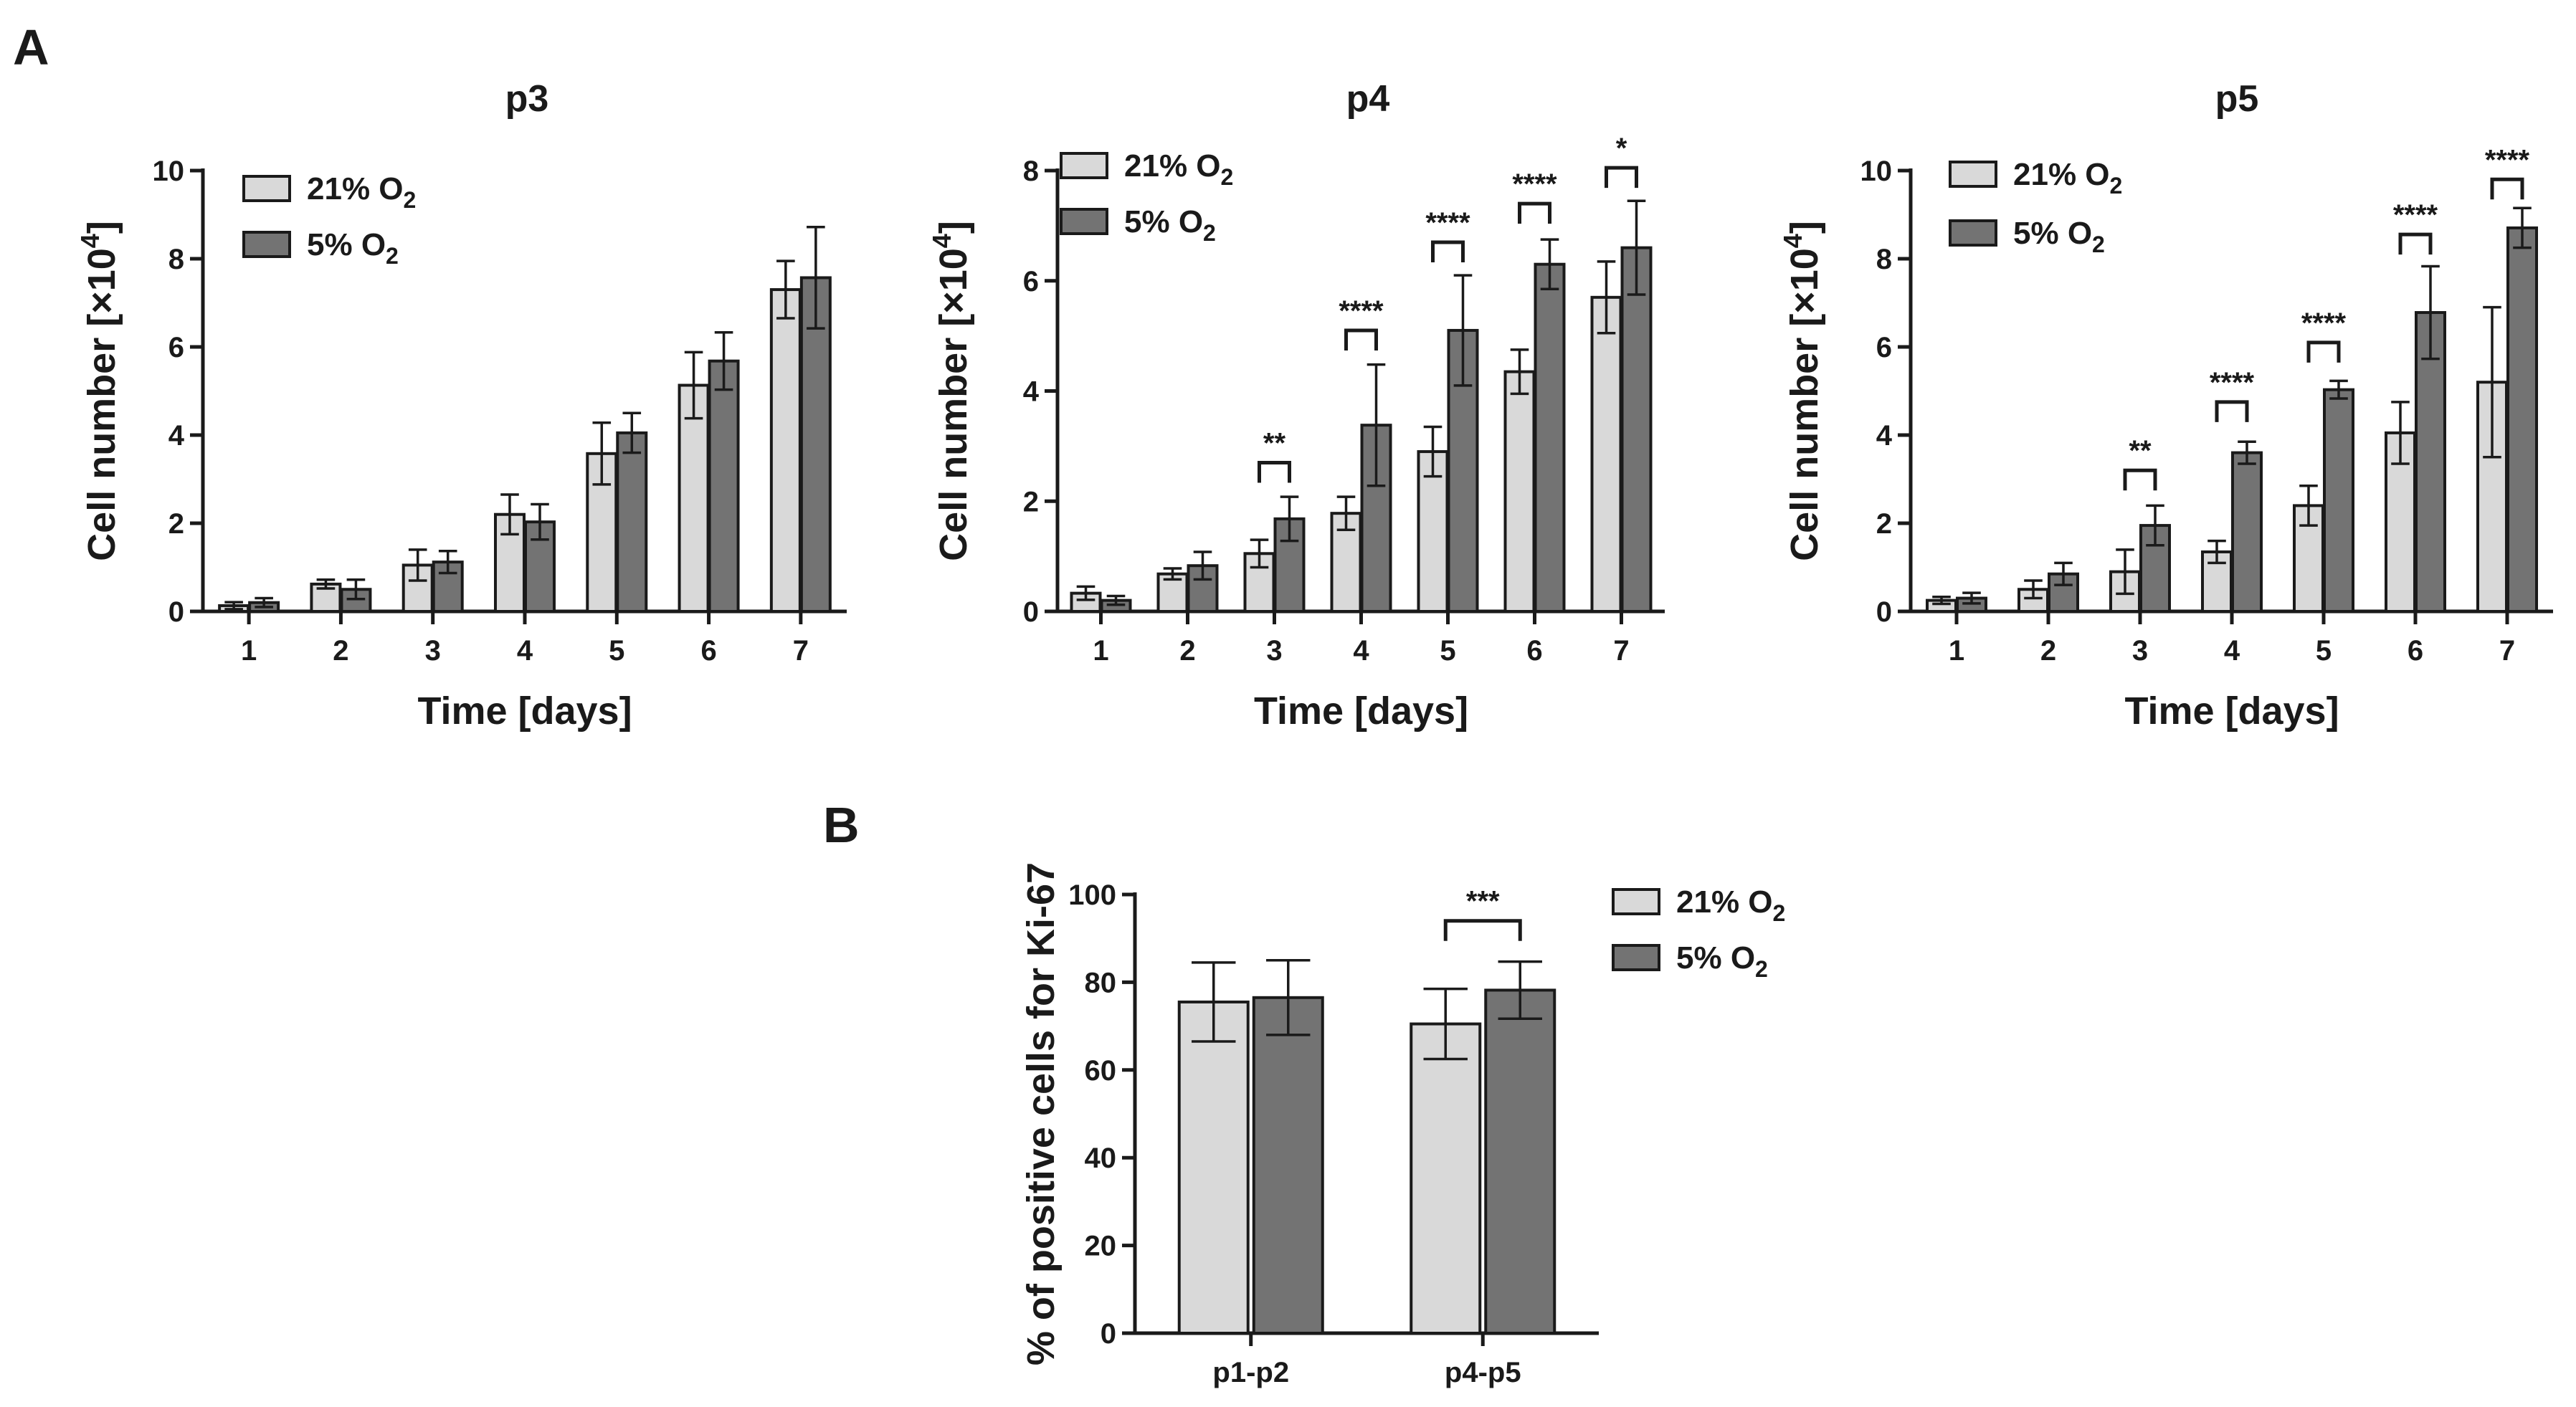 This screenshot has width=2576, height=1407. What do you see at coordinates (1092, 895) in the screenshot?
I see `y-tick-label: 100` at bounding box center [1092, 895].